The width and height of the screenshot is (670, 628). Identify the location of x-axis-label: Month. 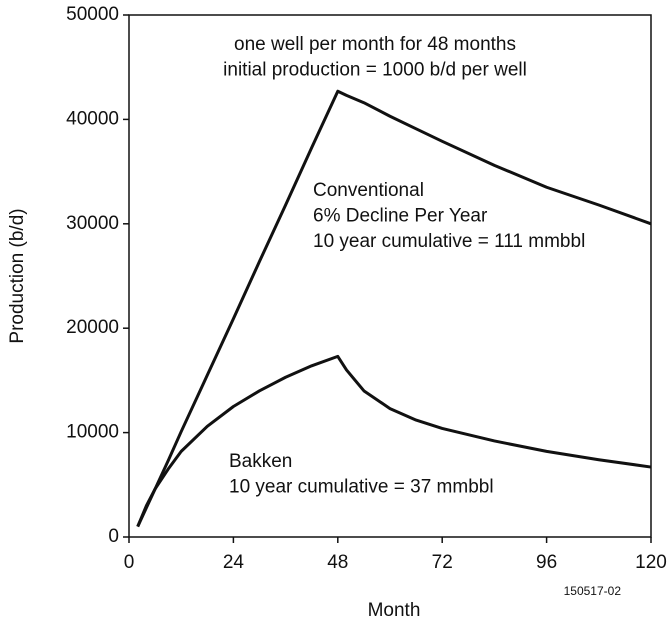
(394, 610).